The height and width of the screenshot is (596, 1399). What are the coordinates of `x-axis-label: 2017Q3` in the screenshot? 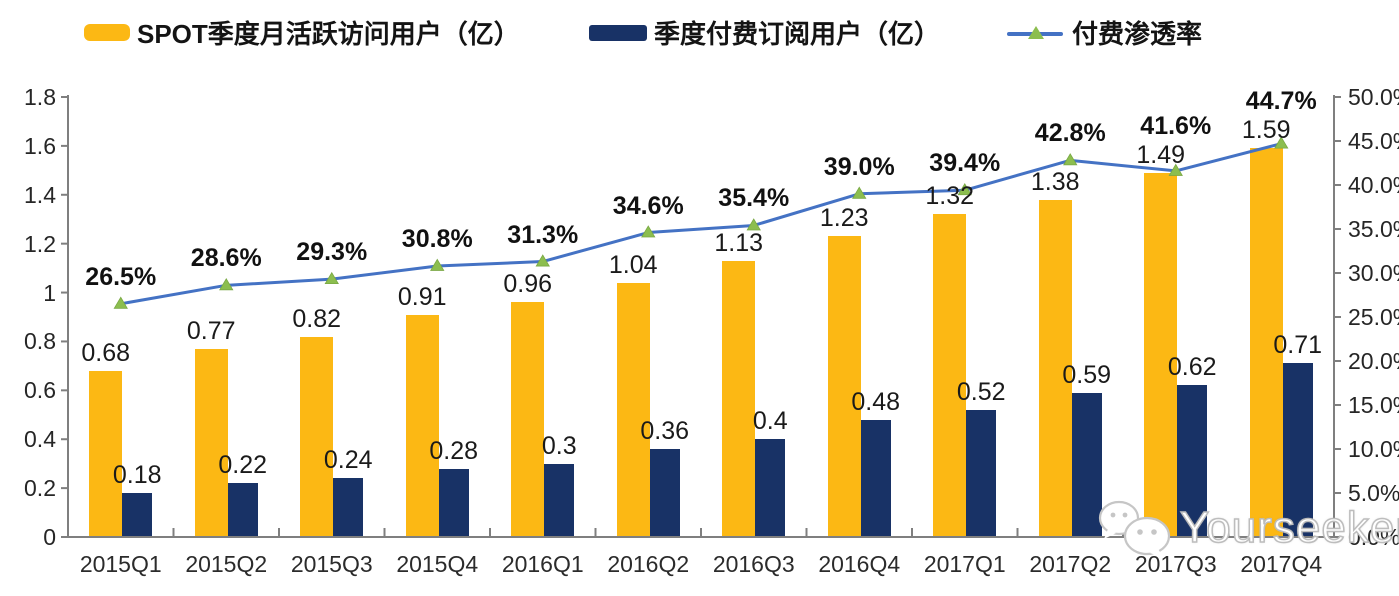 It's located at (1175, 564).